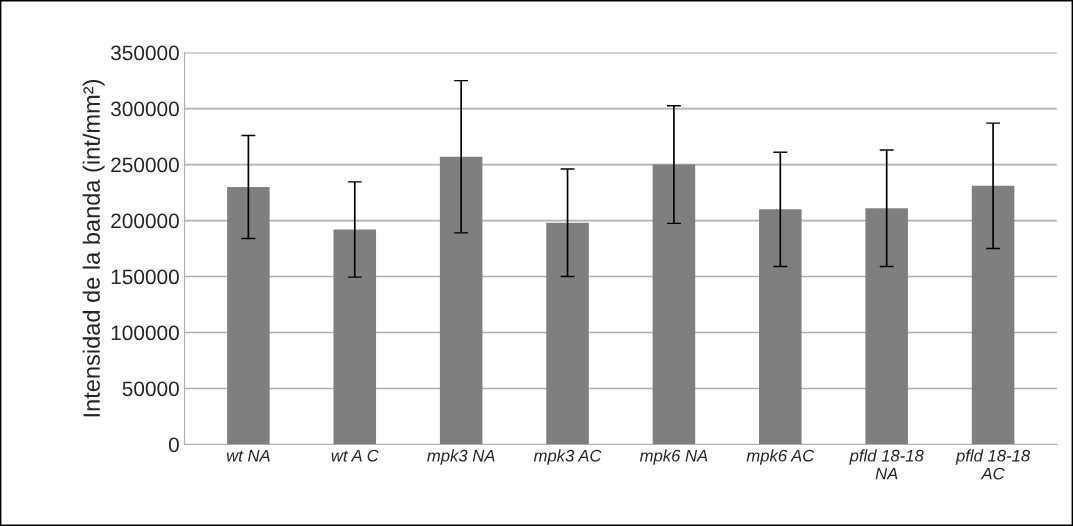  What do you see at coordinates (150, 389) in the screenshot?
I see `y-tick-label: 50000` at bounding box center [150, 389].